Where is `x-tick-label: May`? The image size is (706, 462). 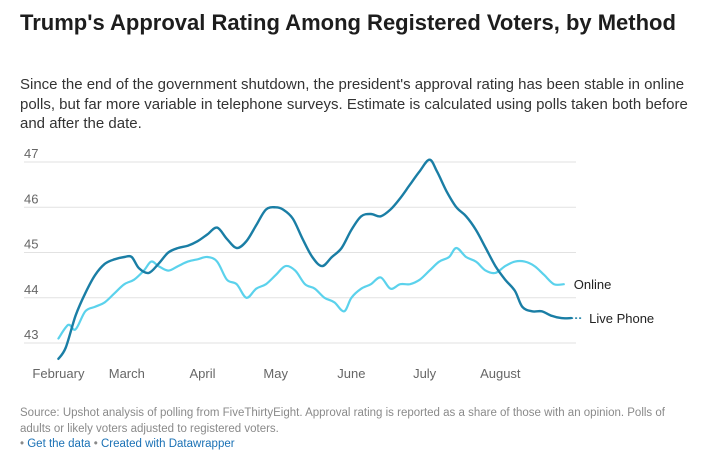 x-tick-label: May is located at coordinates (275, 373).